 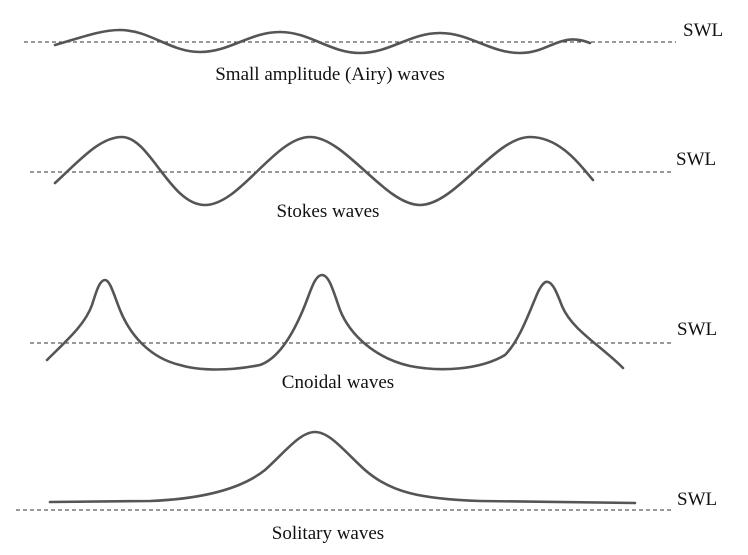 I want to click on panel-airy: SWL Small amplitude (Airy) waves, so click(x=373, y=52).